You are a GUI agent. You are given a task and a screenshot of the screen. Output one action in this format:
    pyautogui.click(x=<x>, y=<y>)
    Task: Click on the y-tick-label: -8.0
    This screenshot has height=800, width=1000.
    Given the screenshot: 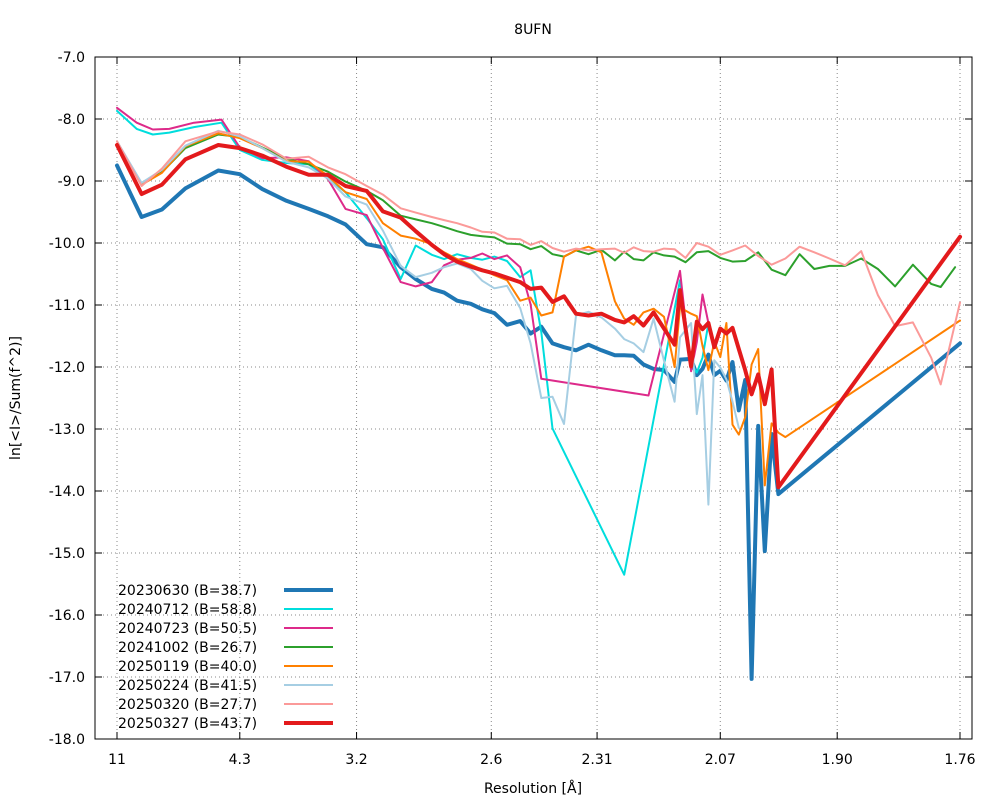 What is the action you would take?
    pyautogui.click(x=71, y=120)
    